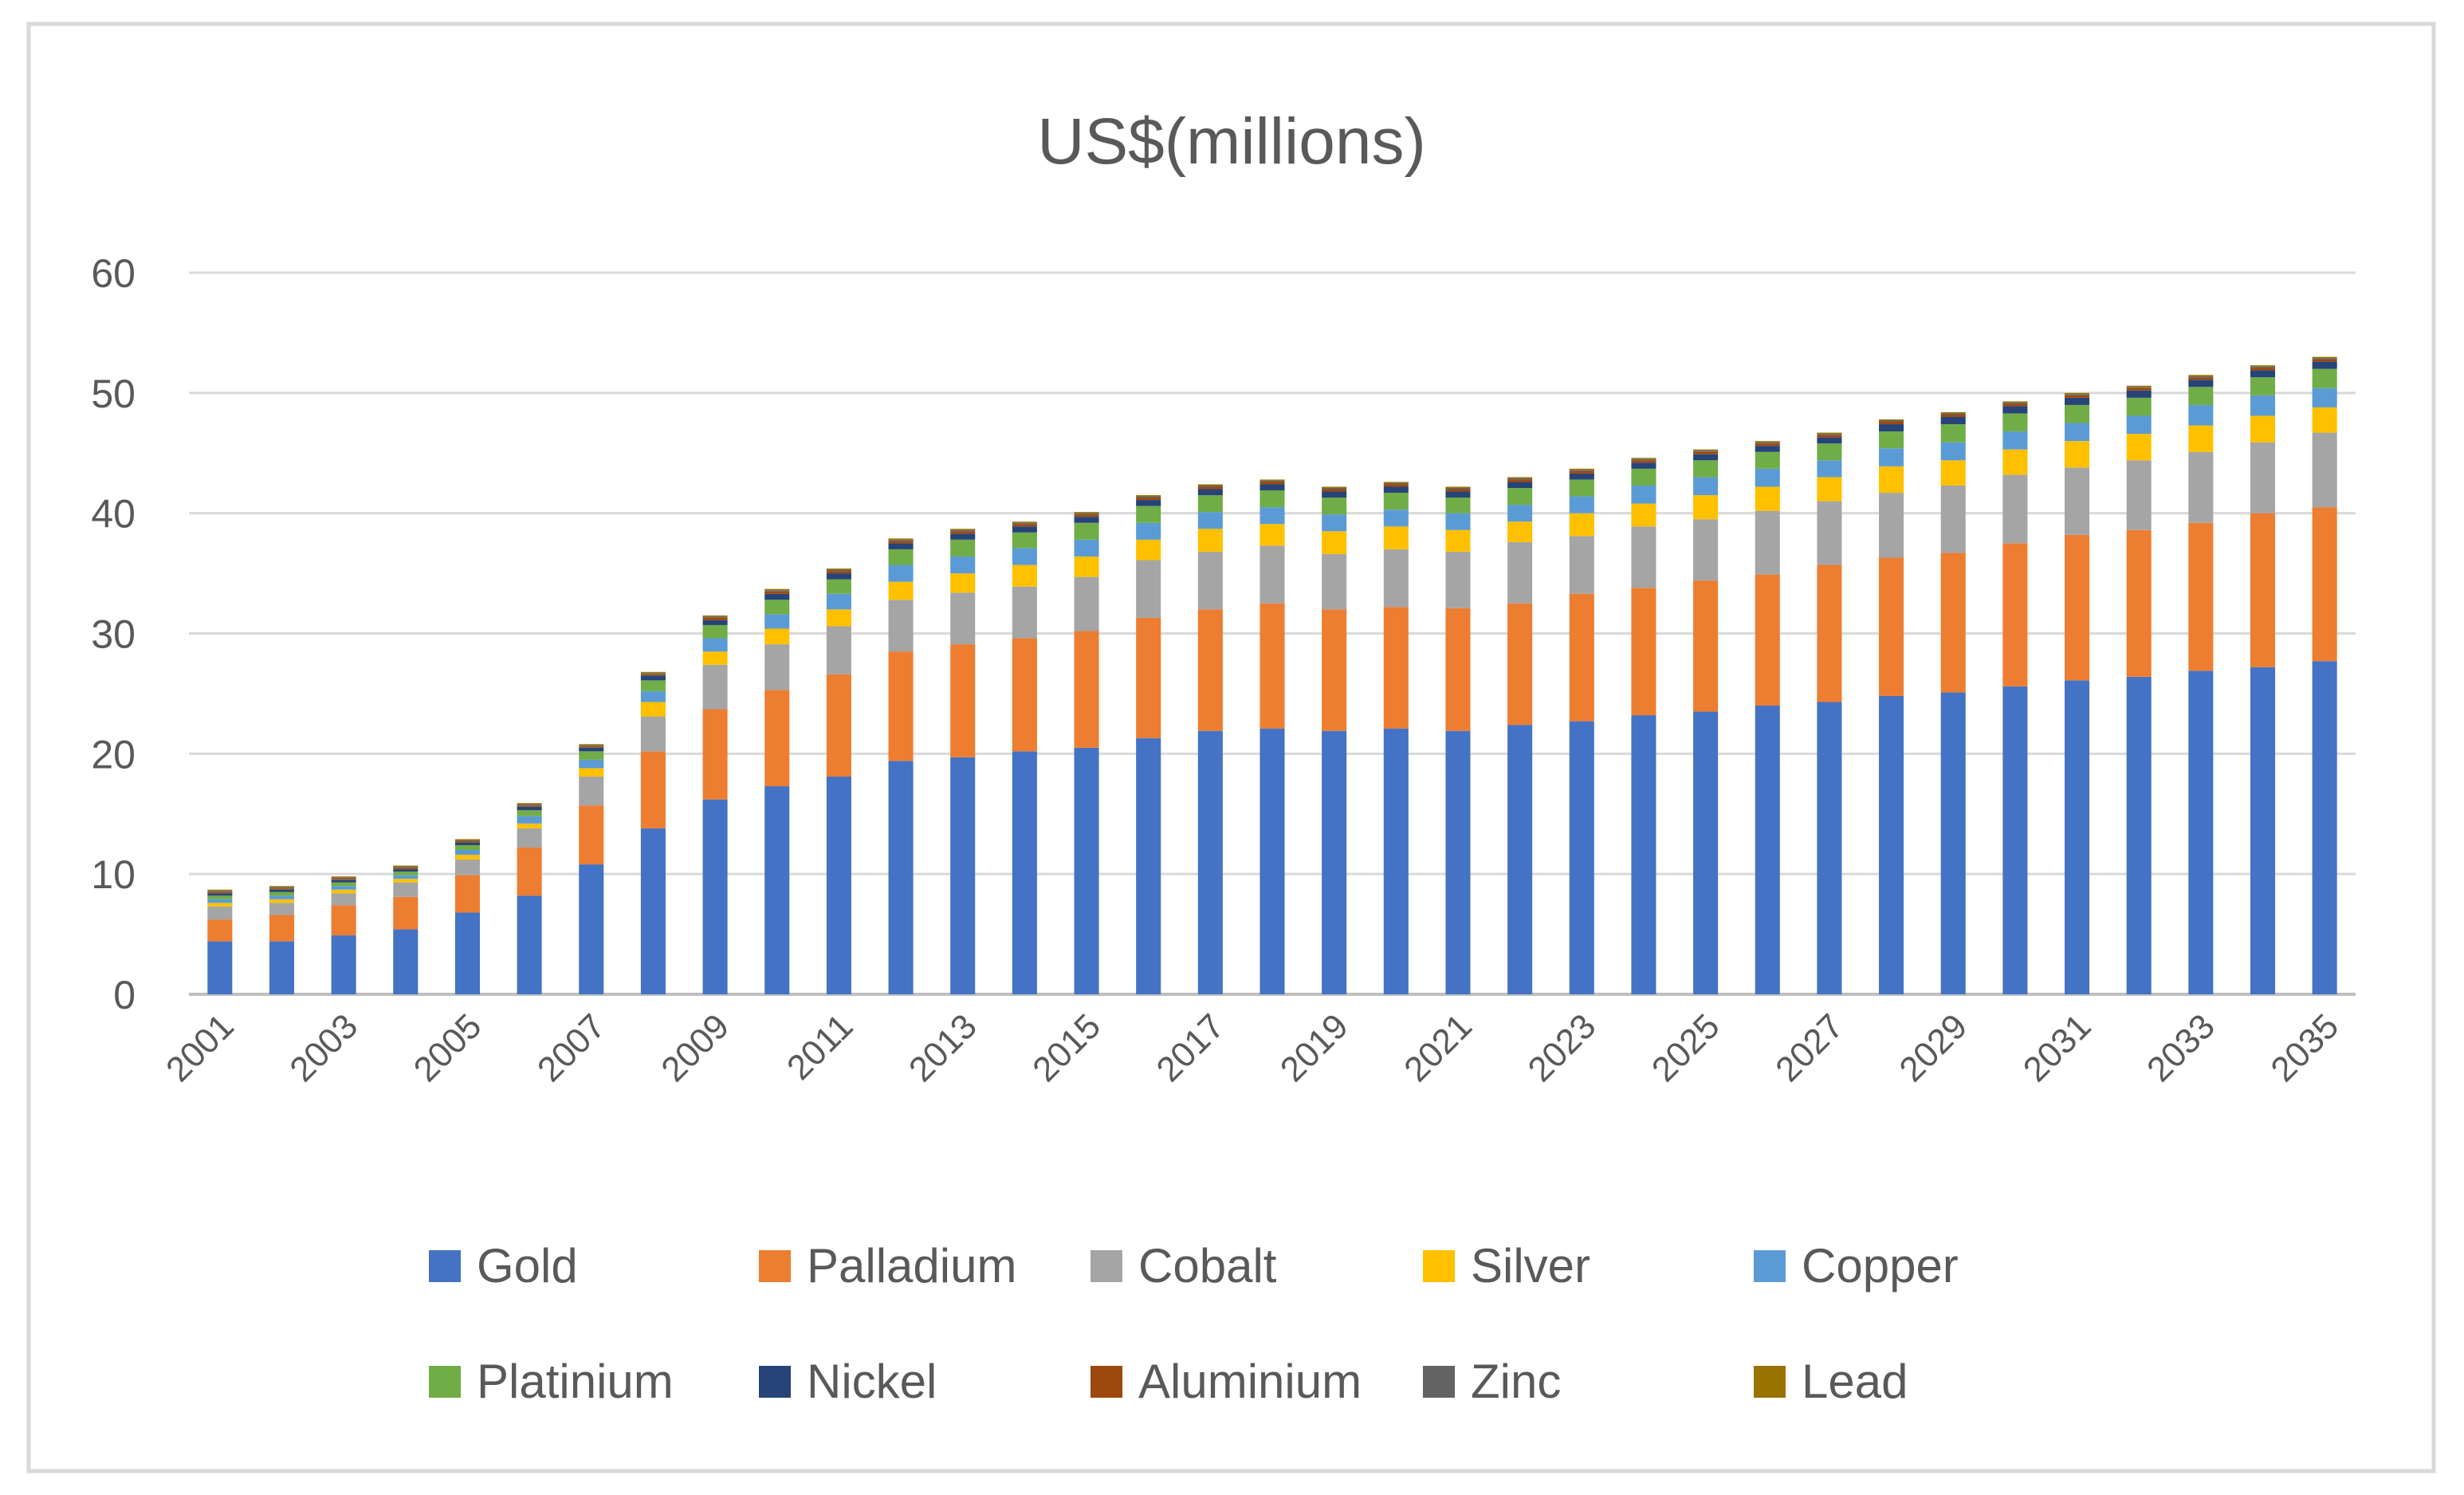 The image size is (2464, 1495). I want to click on bar-cobalt-2026, so click(1767, 542).